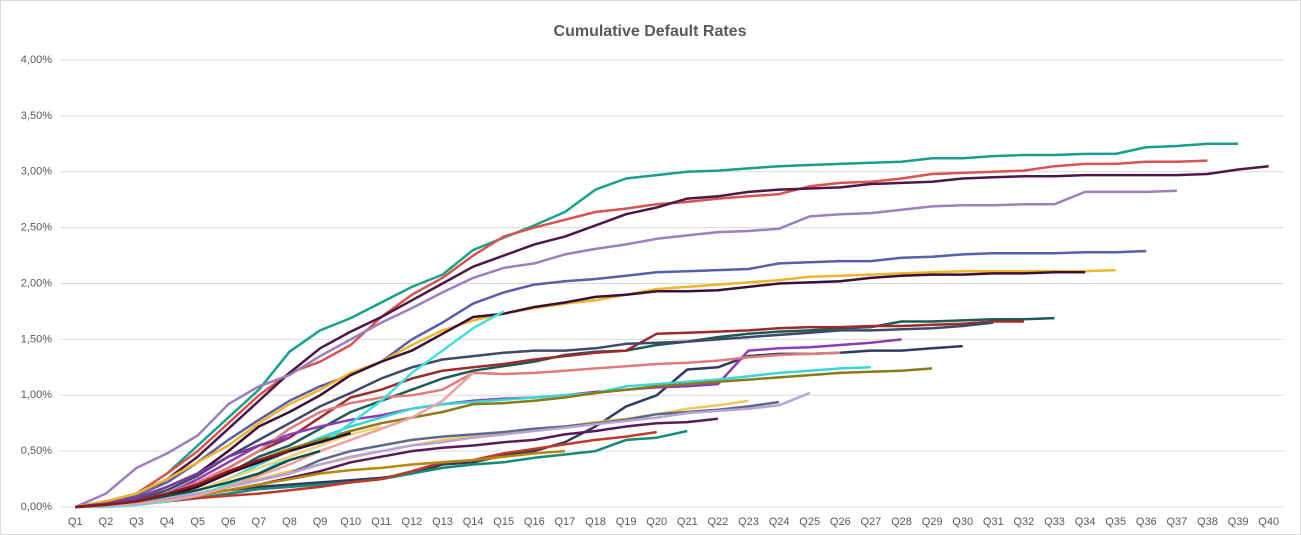  Describe the element at coordinates (901, 522) in the screenshot. I see `x-tick-label: Q28` at that location.